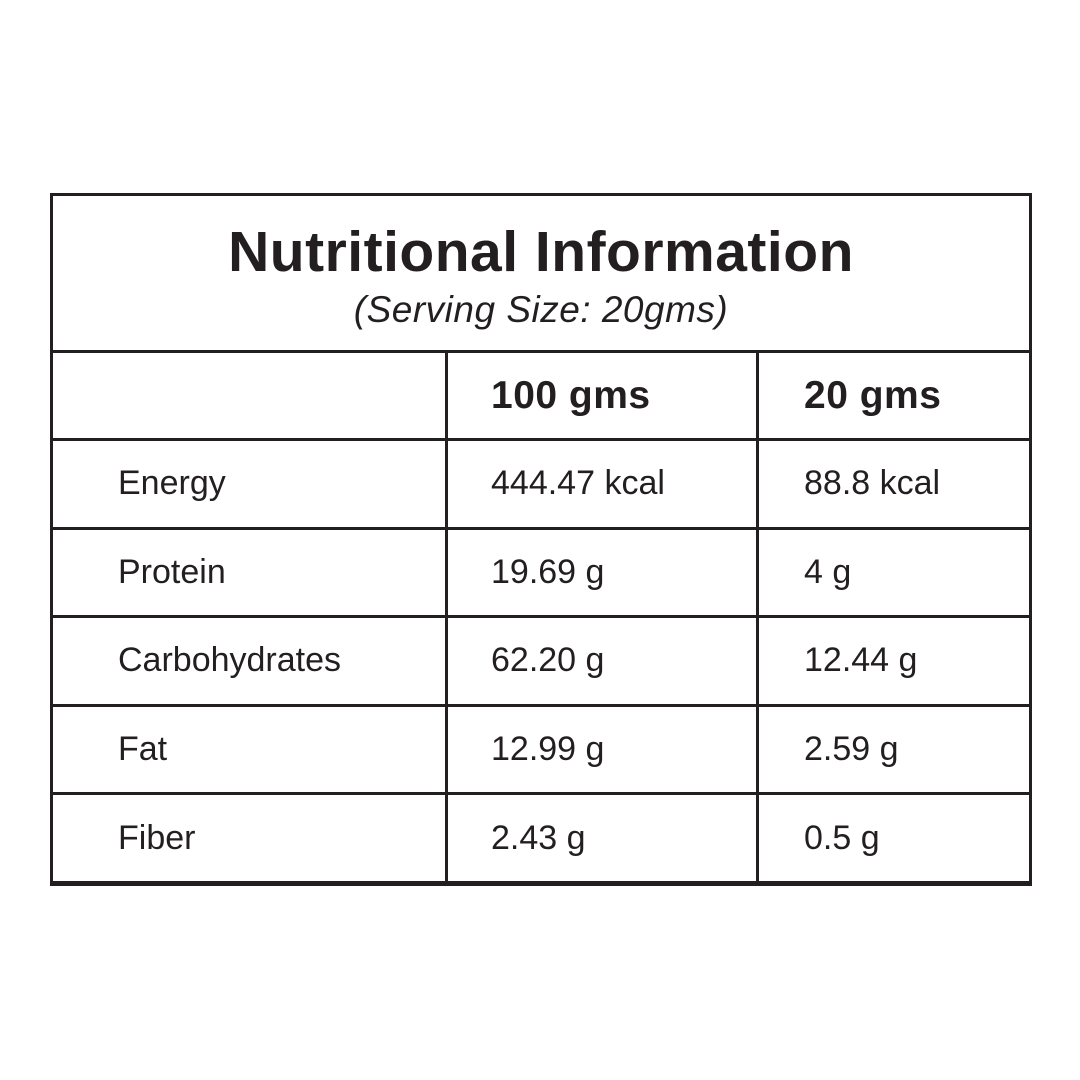 The height and width of the screenshot is (1080, 1080). Describe the element at coordinates (600, 659) in the screenshot. I see `carbohydrates-per-100g-value: 62.20 g` at that location.